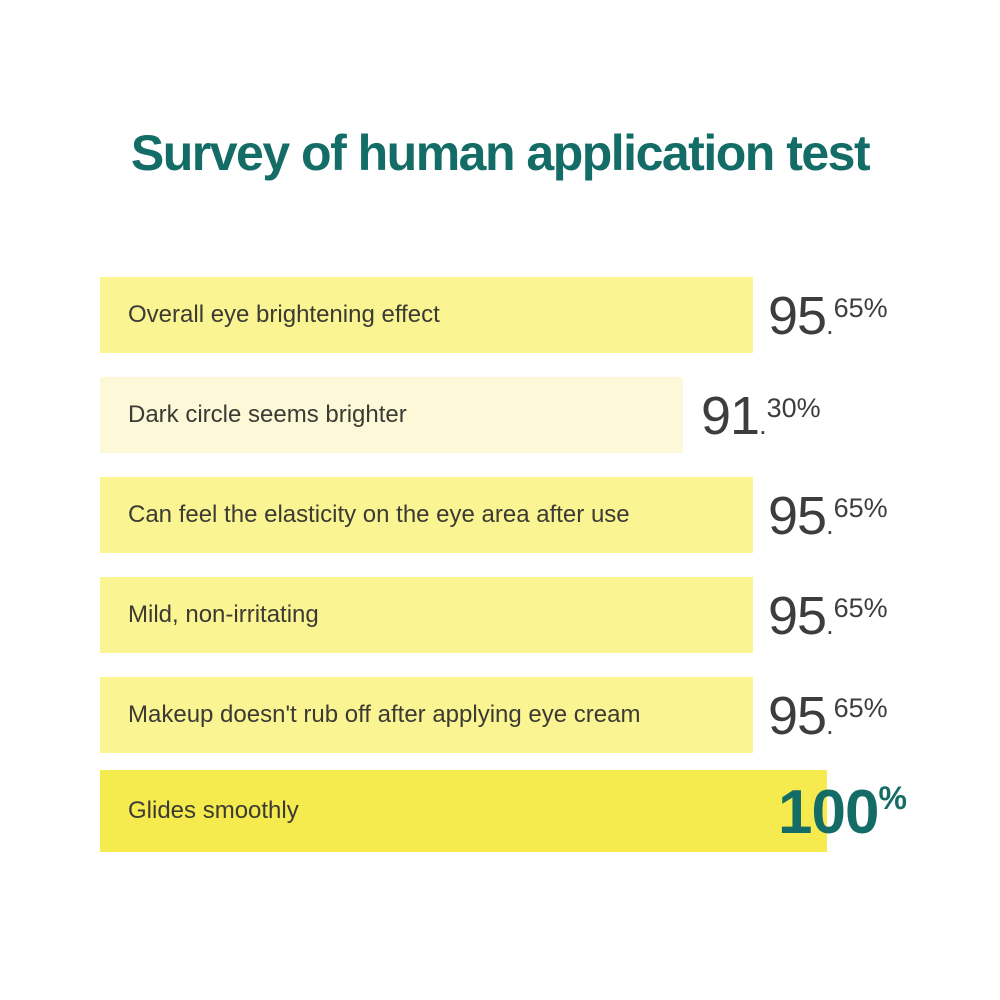  I want to click on percentage-fraction: 30%, so click(793, 408).